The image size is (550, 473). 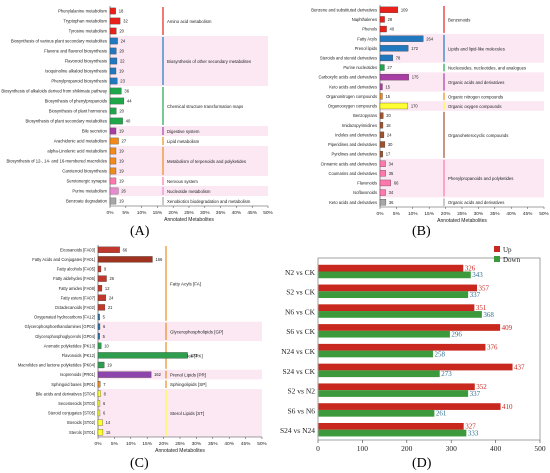 What do you see at coordinates (82, 432) in the screenshot?
I see `panel-c-category-label: Sterols [ST01]` at bounding box center [82, 432].